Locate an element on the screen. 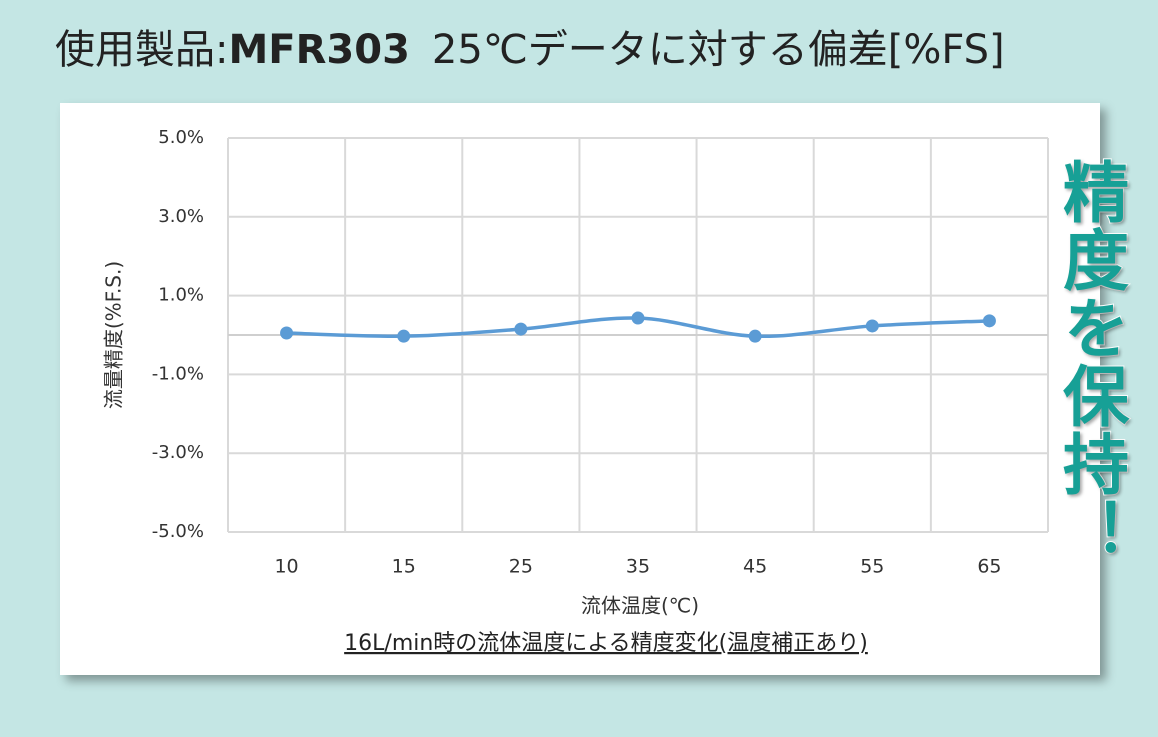  page-title: 使用製品:MFR303 25℃データに対する偏差[%FS] is located at coordinates (530, 50).